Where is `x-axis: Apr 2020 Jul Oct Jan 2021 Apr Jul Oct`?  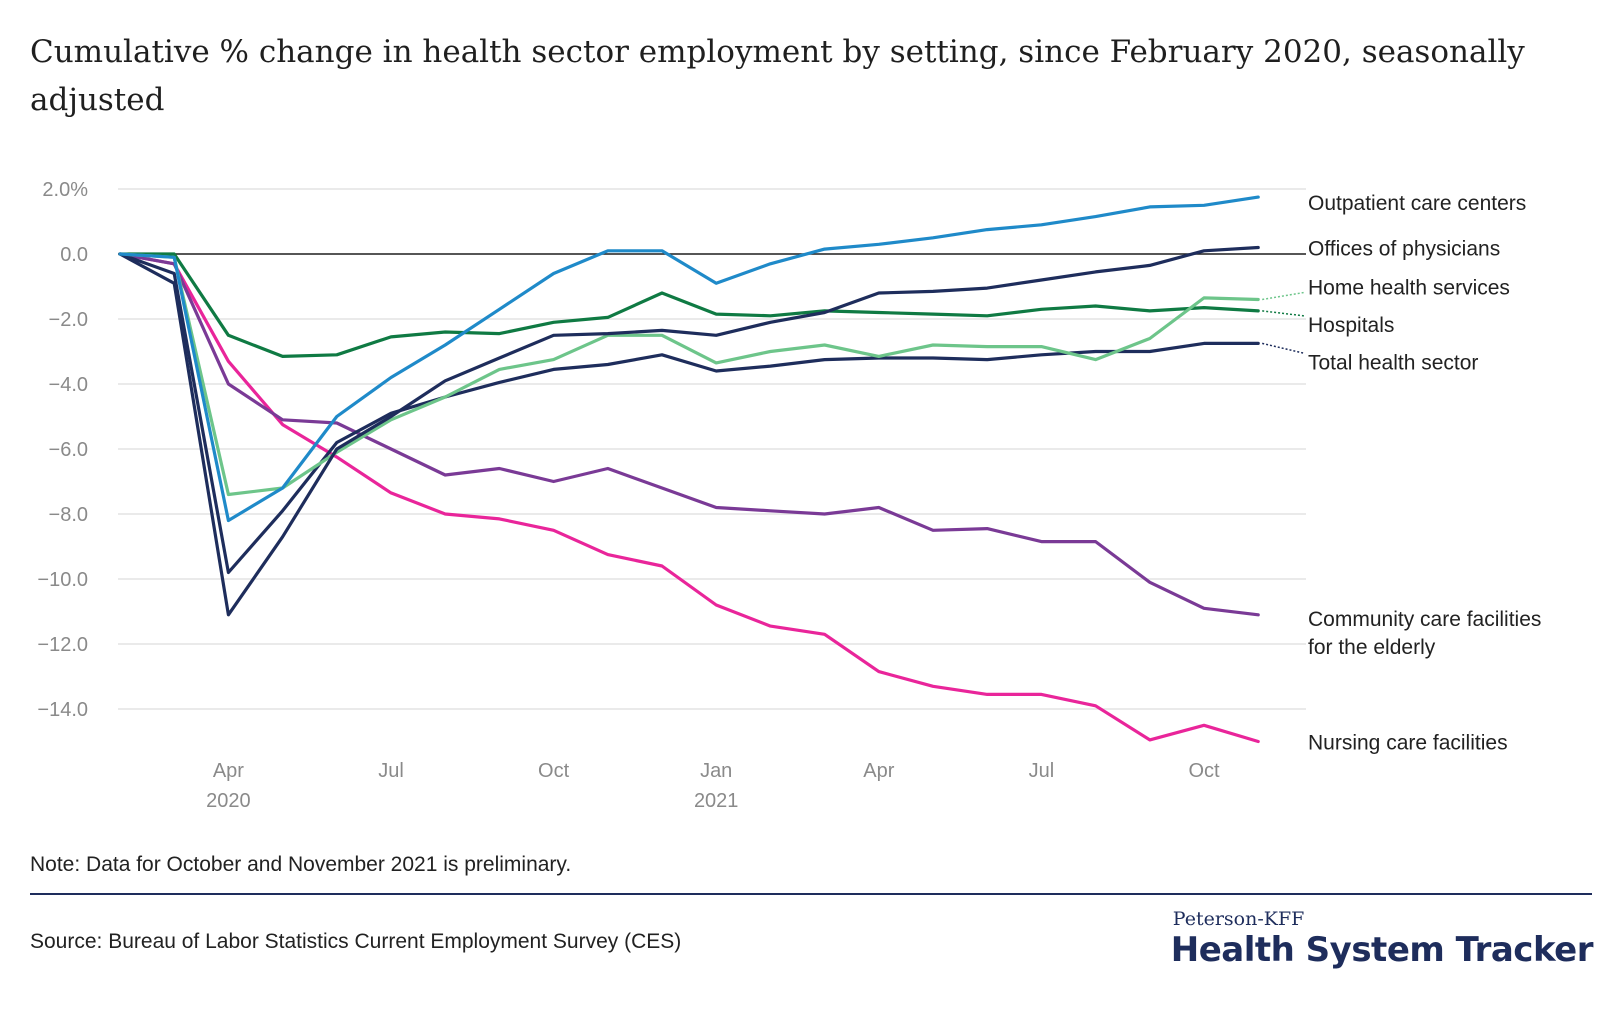 x-axis: Apr 2020 Jul Oct Jan 2021 Apr Jul Oct is located at coordinates (713, 786).